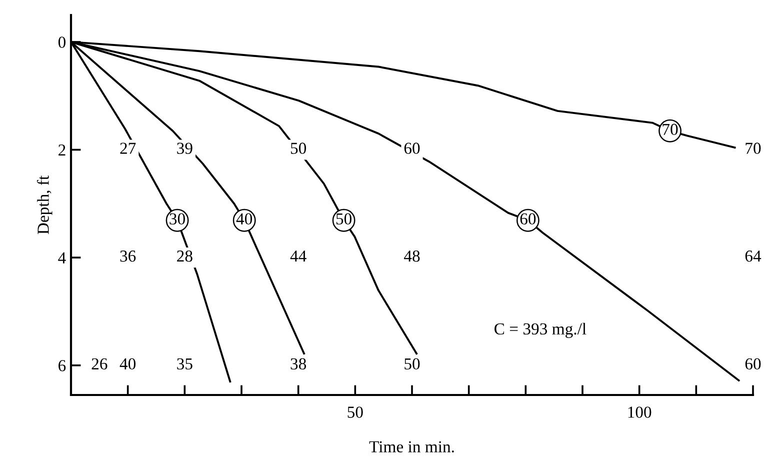 This screenshot has height=464, width=767. I want to click on annotation: 38, so click(298, 364).